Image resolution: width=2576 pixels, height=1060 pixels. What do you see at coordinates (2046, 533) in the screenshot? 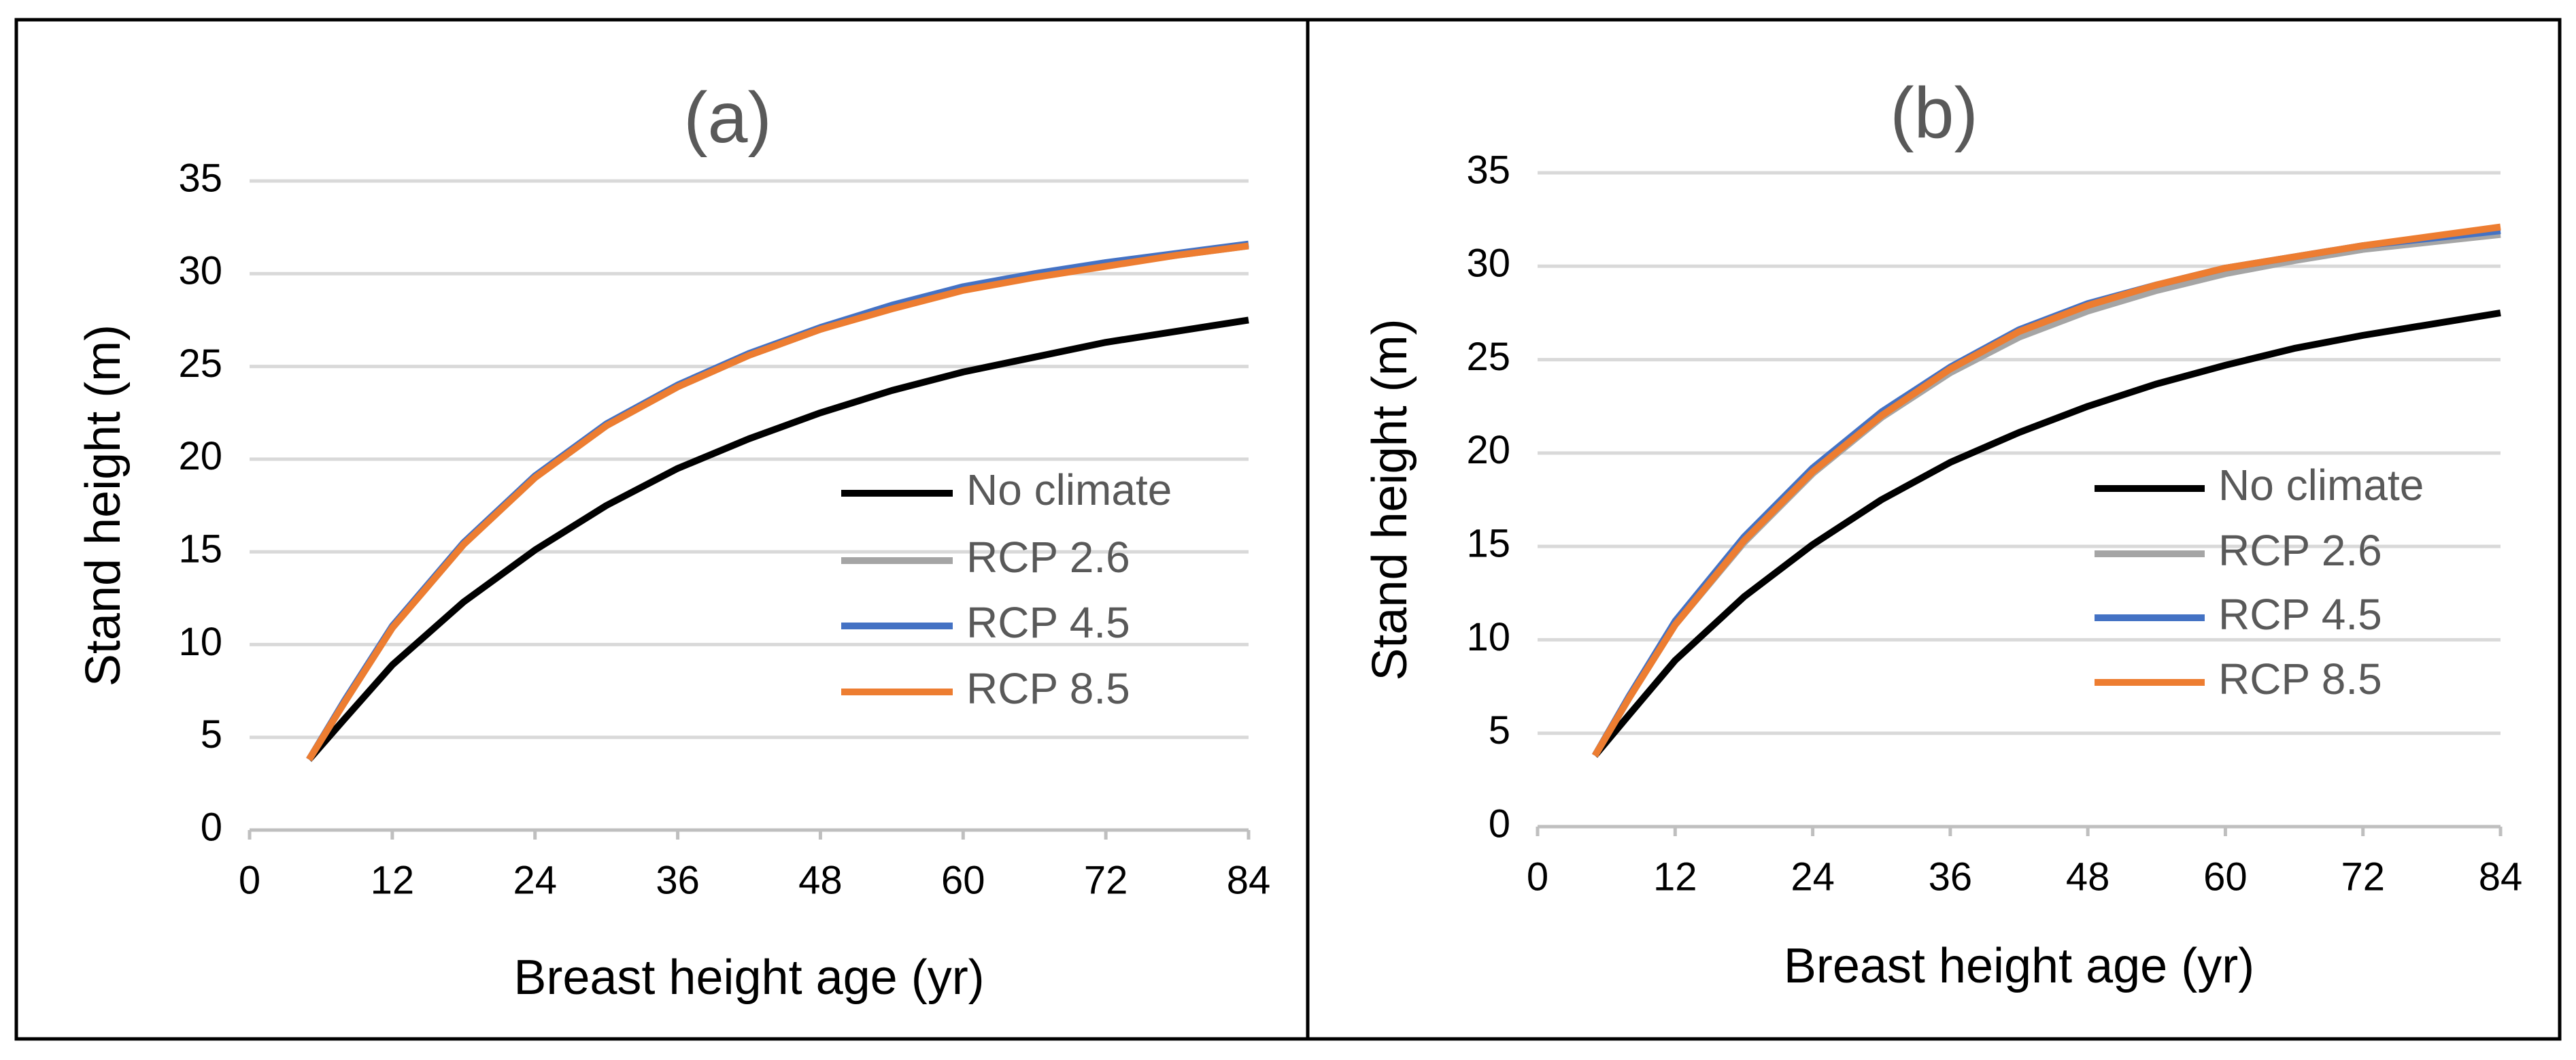
I see `series-line` at bounding box center [2046, 533].